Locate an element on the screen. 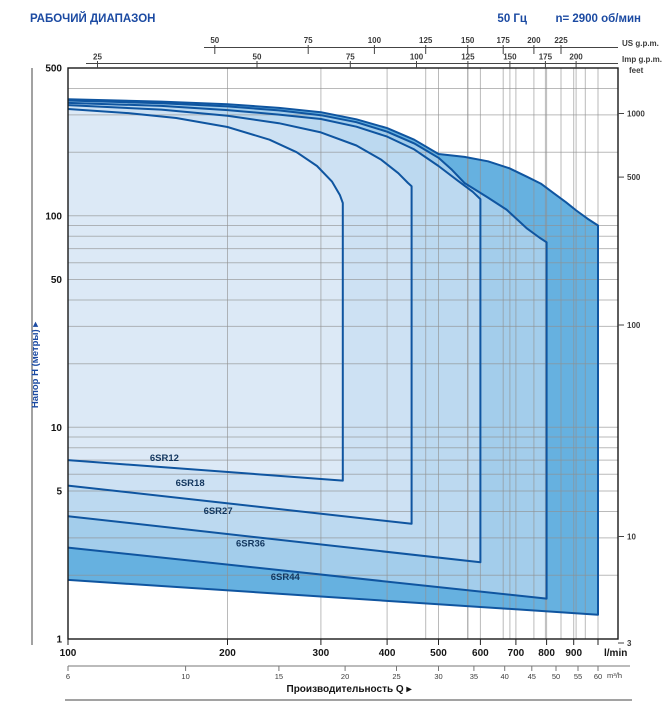  y-axis-title: Напор H (метры) ▸ is located at coordinates (35, 364).